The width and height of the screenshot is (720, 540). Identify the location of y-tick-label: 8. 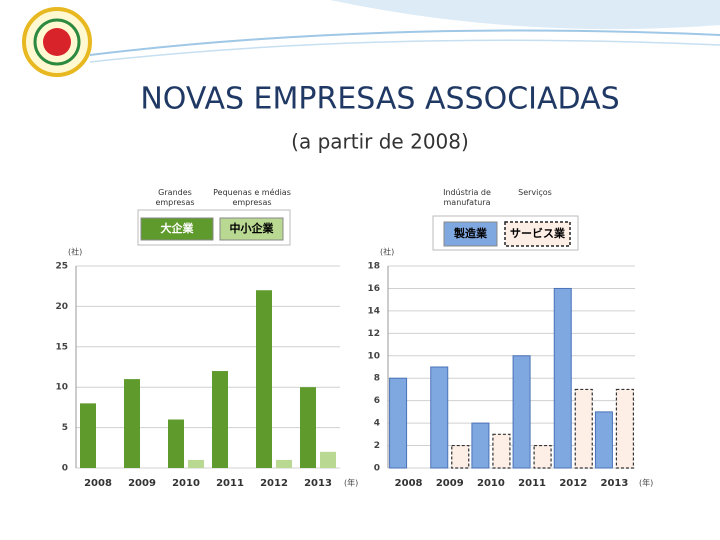
(377, 379).